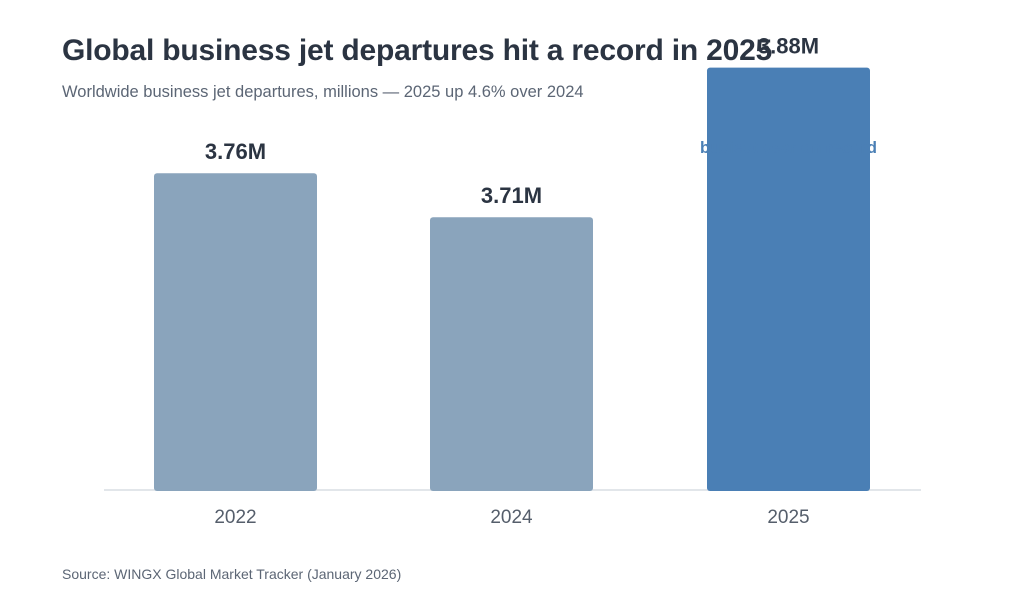 This screenshot has width=1024, height=614. I want to click on bar-2024, so click(511, 354).